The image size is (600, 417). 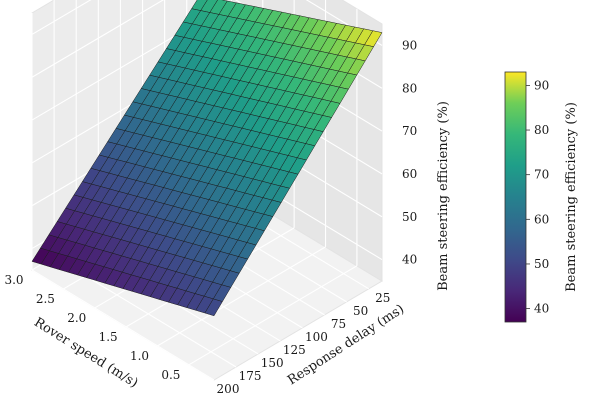 I want to click on colorbar: 40 50 60 70 80 90, so click(x=526, y=197).